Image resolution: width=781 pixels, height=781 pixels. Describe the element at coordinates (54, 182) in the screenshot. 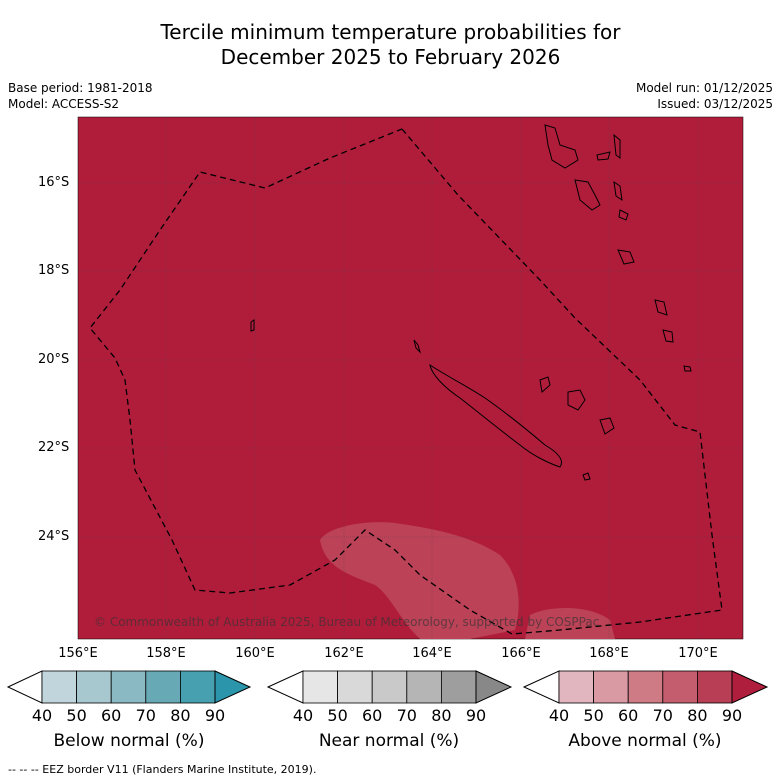

I see `lat-label-16s: 16°S` at that location.